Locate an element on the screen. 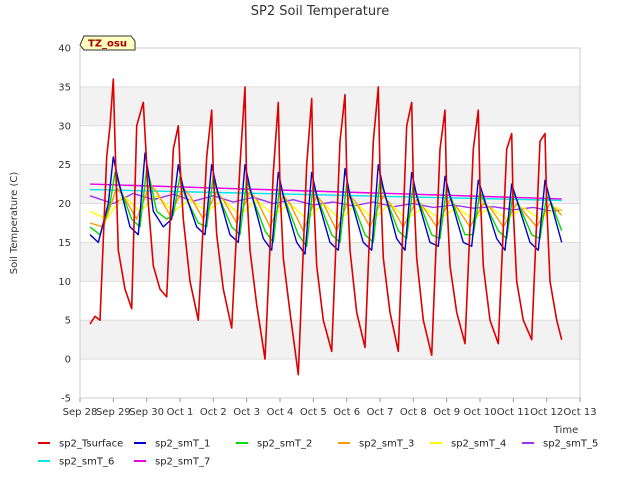 The width and height of the screenshot is (640, 480). y-tick-label: 40 is located at coordinates (64, 49).